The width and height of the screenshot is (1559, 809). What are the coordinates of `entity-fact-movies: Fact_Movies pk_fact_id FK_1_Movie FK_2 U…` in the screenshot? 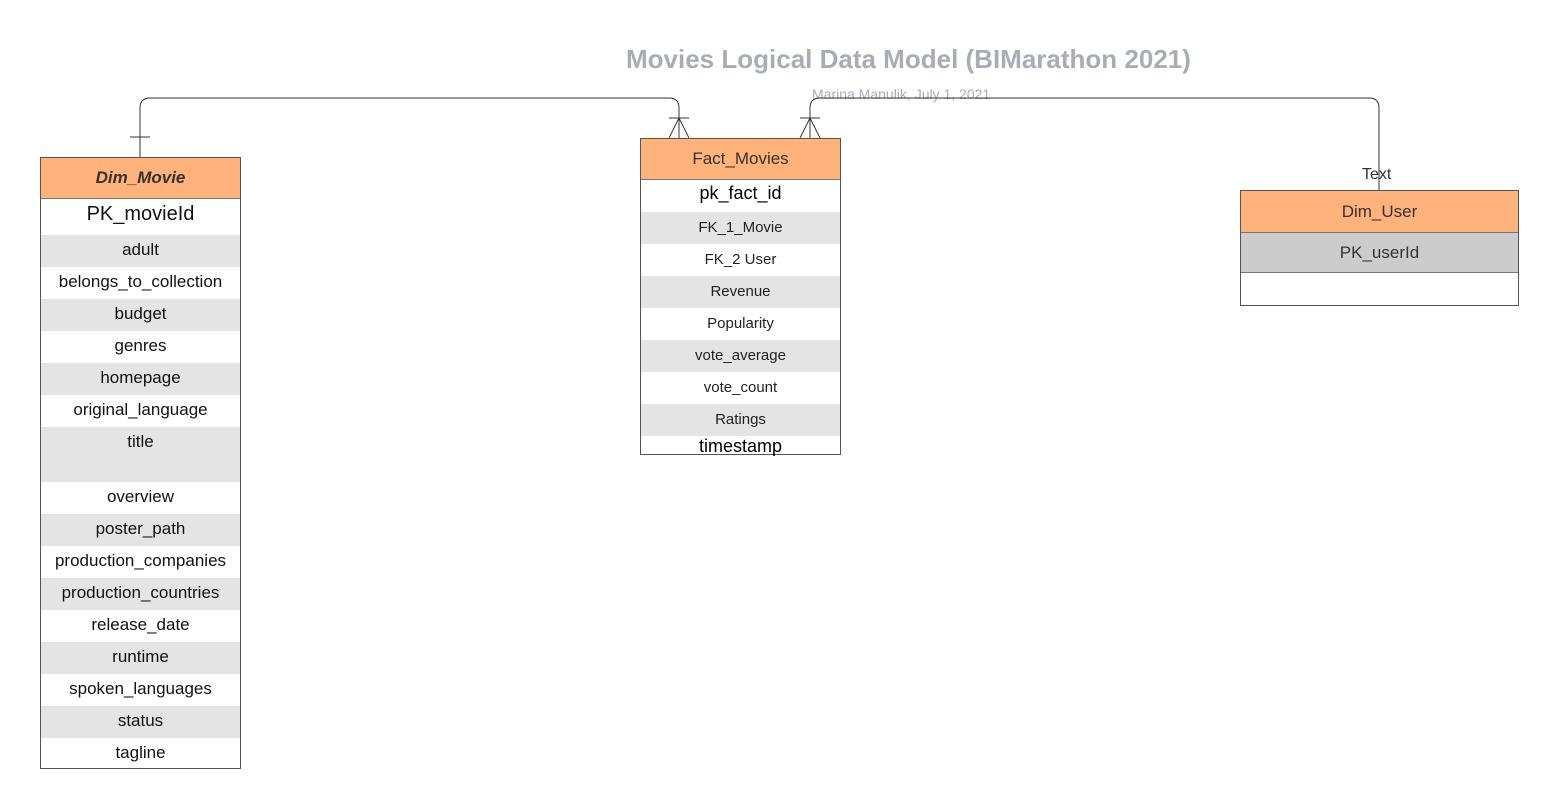 It's located at (740, 297).